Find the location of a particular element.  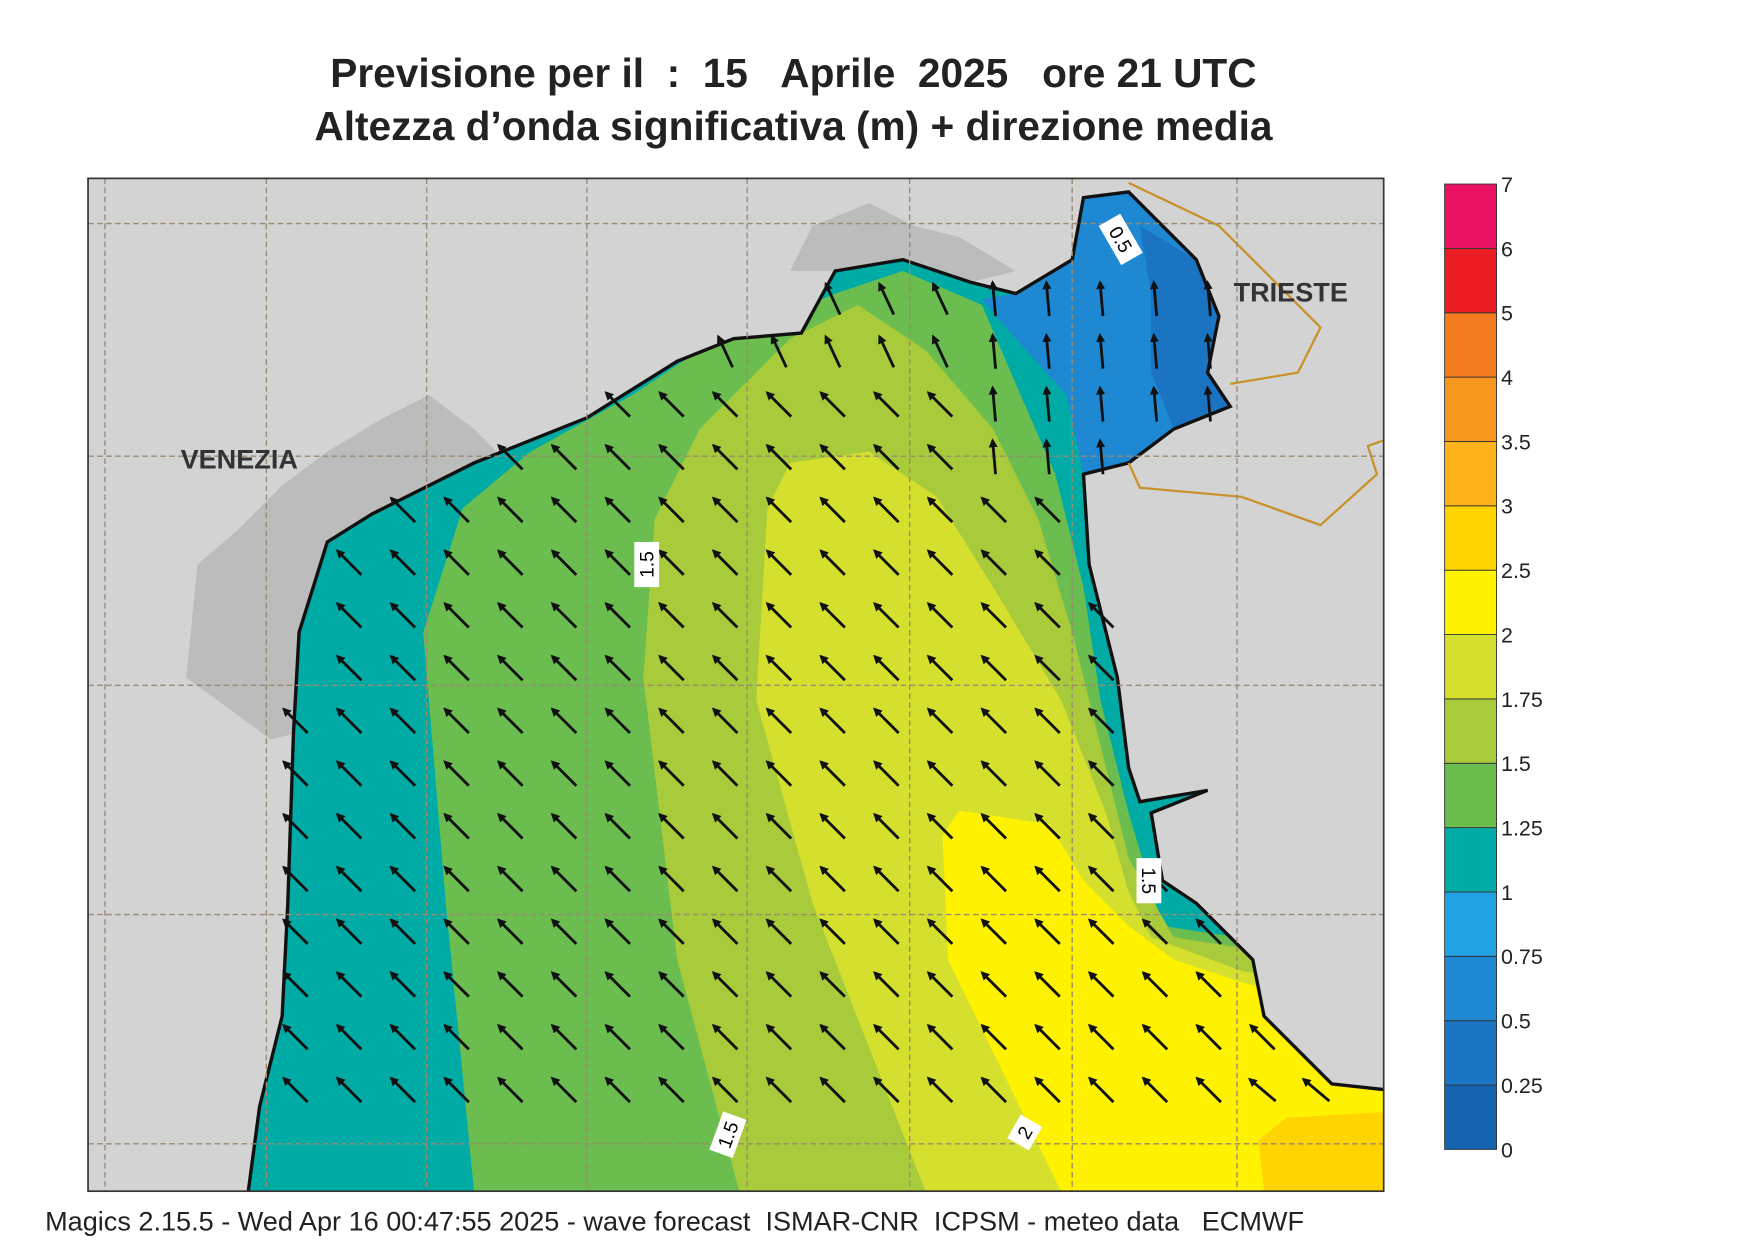

colorbar-tick-label: 1.25 is located at coordinates (1522, 829).